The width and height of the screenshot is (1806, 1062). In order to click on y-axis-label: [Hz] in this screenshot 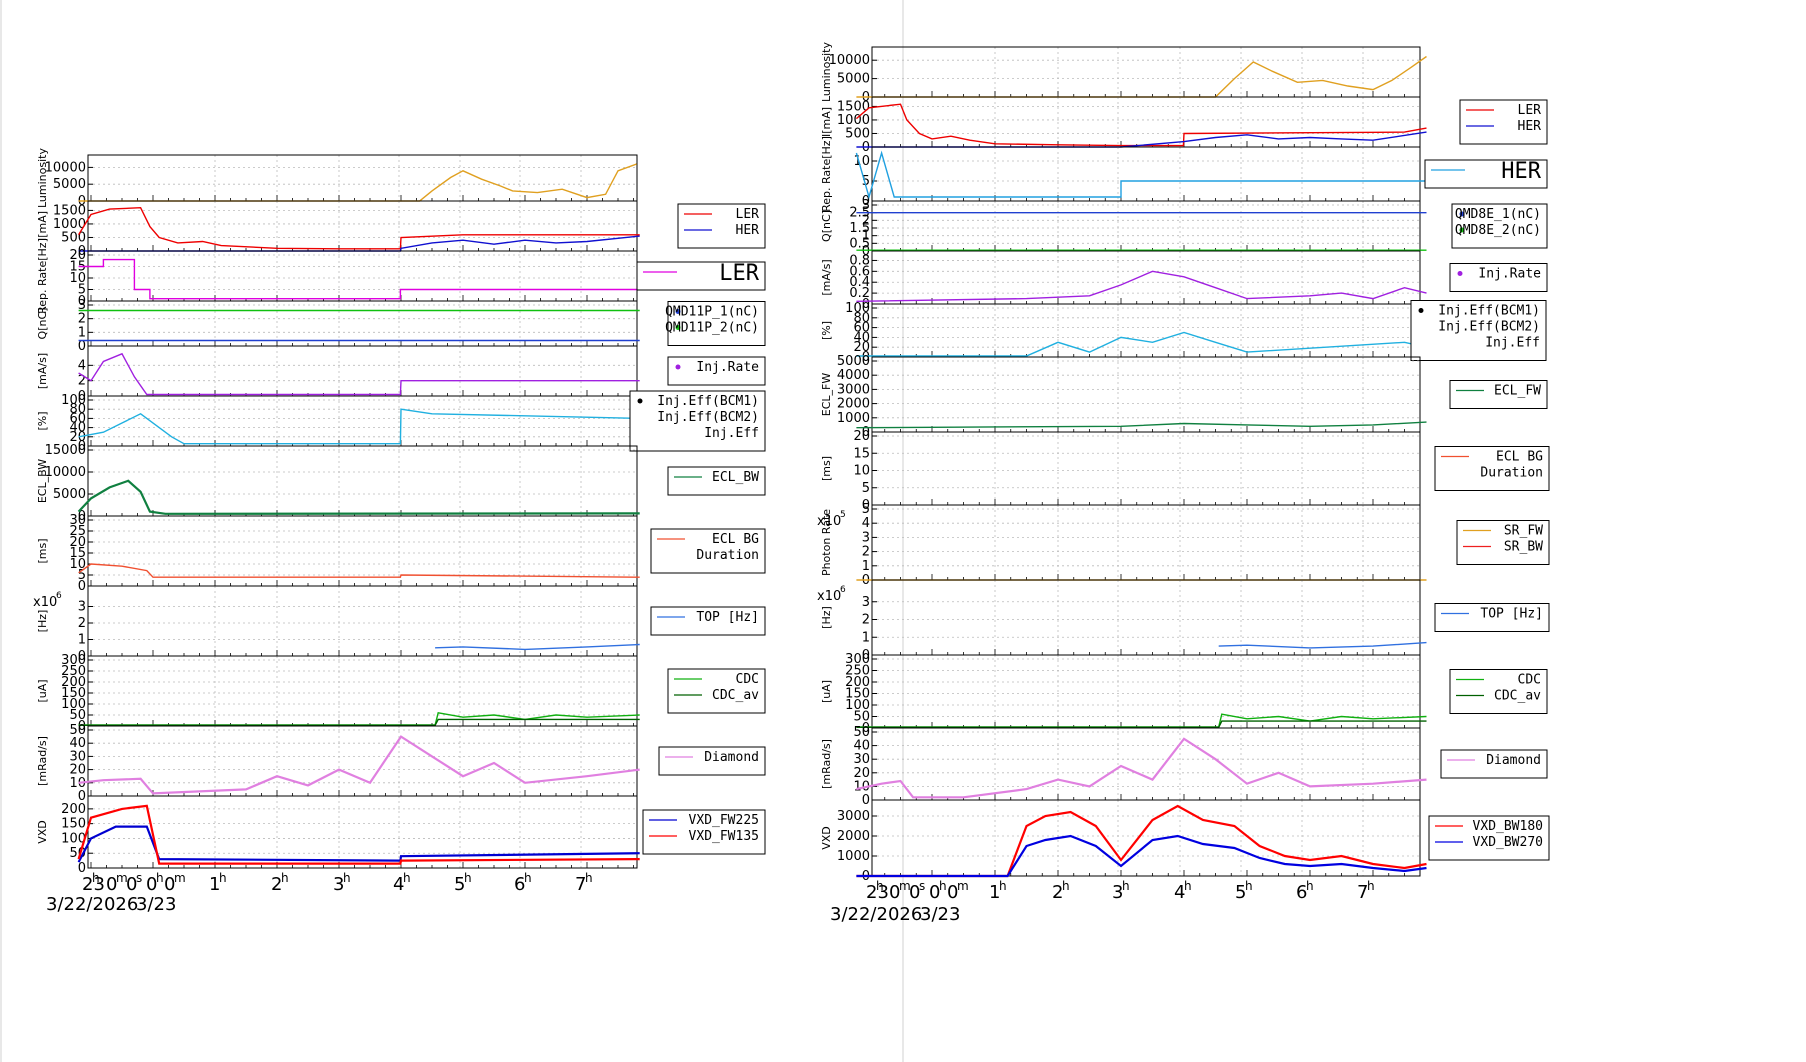, I will do `click(826, 617)`.